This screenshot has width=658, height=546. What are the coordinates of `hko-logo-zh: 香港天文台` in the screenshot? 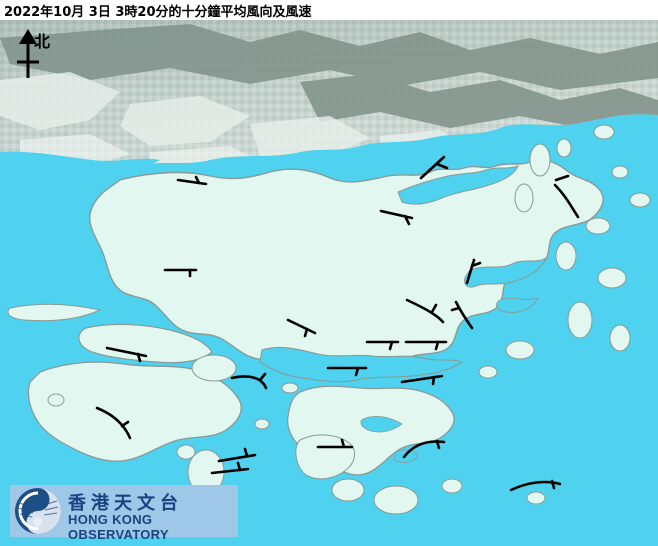 It's located at (125, 503).